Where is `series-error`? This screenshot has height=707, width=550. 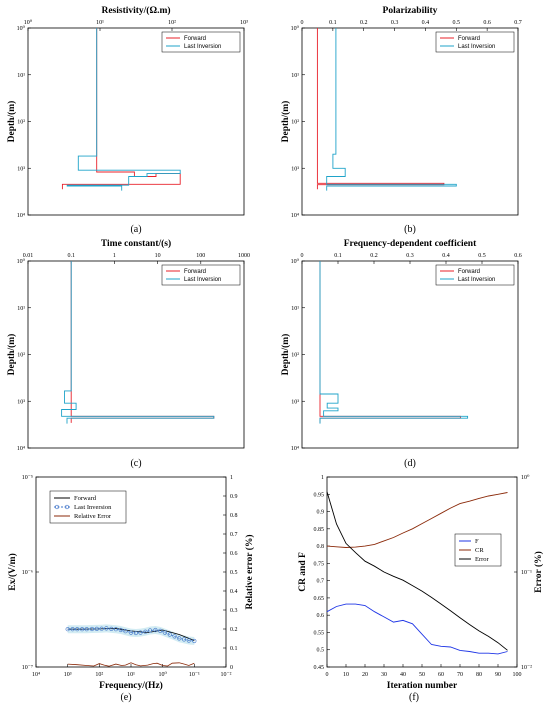 series-error is located at coordinates (417, 571).